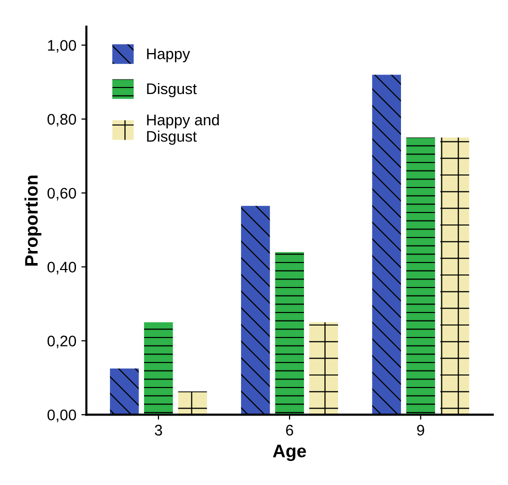  I want to click on legend-label: Happy and Disgust, so click(183, 129).